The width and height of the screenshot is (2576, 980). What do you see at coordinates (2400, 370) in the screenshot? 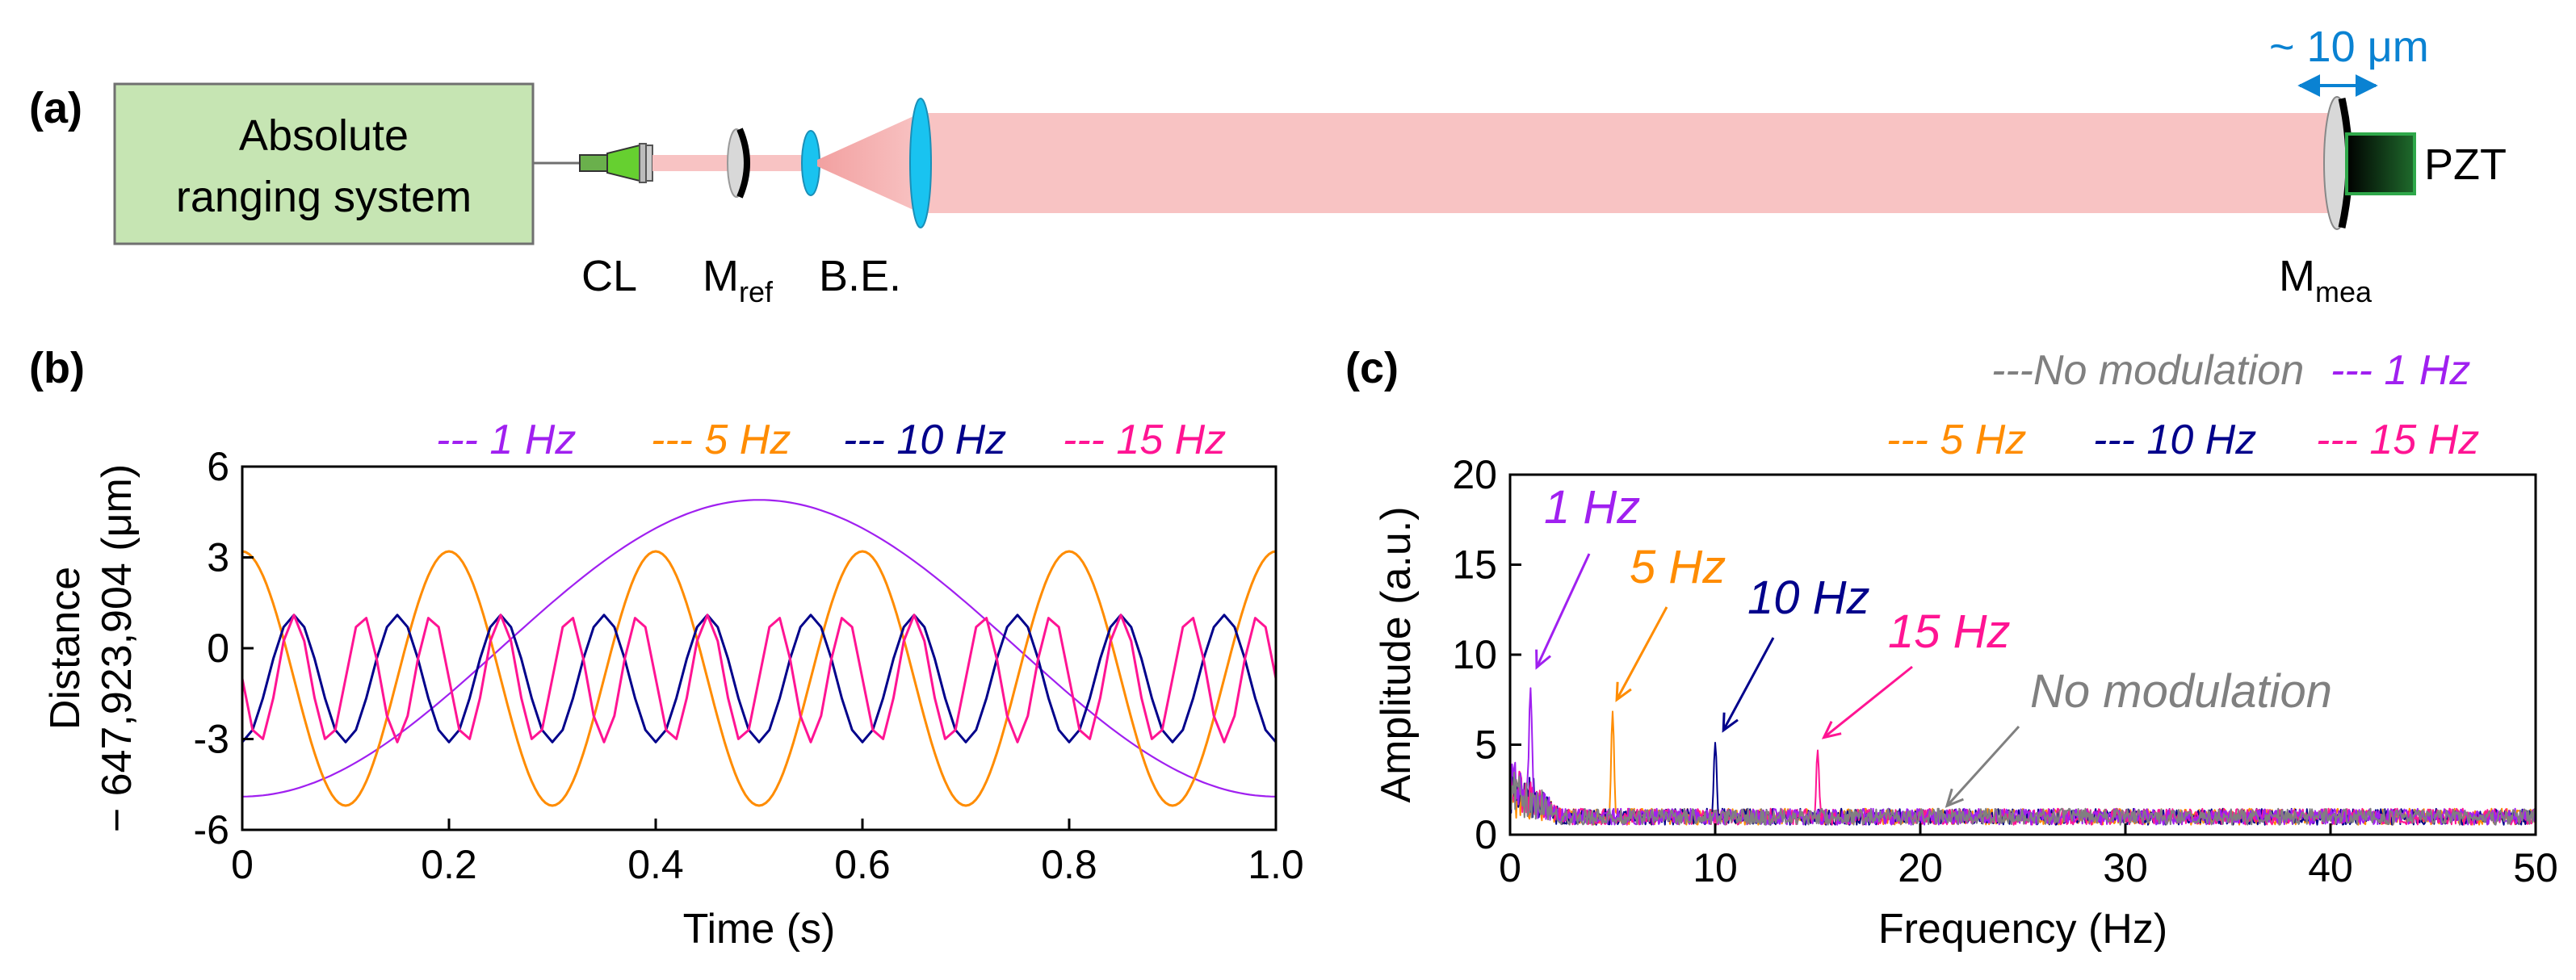
I see `c-legend-1hz: --- 1 Hz` at bounding box center [2400, 370].